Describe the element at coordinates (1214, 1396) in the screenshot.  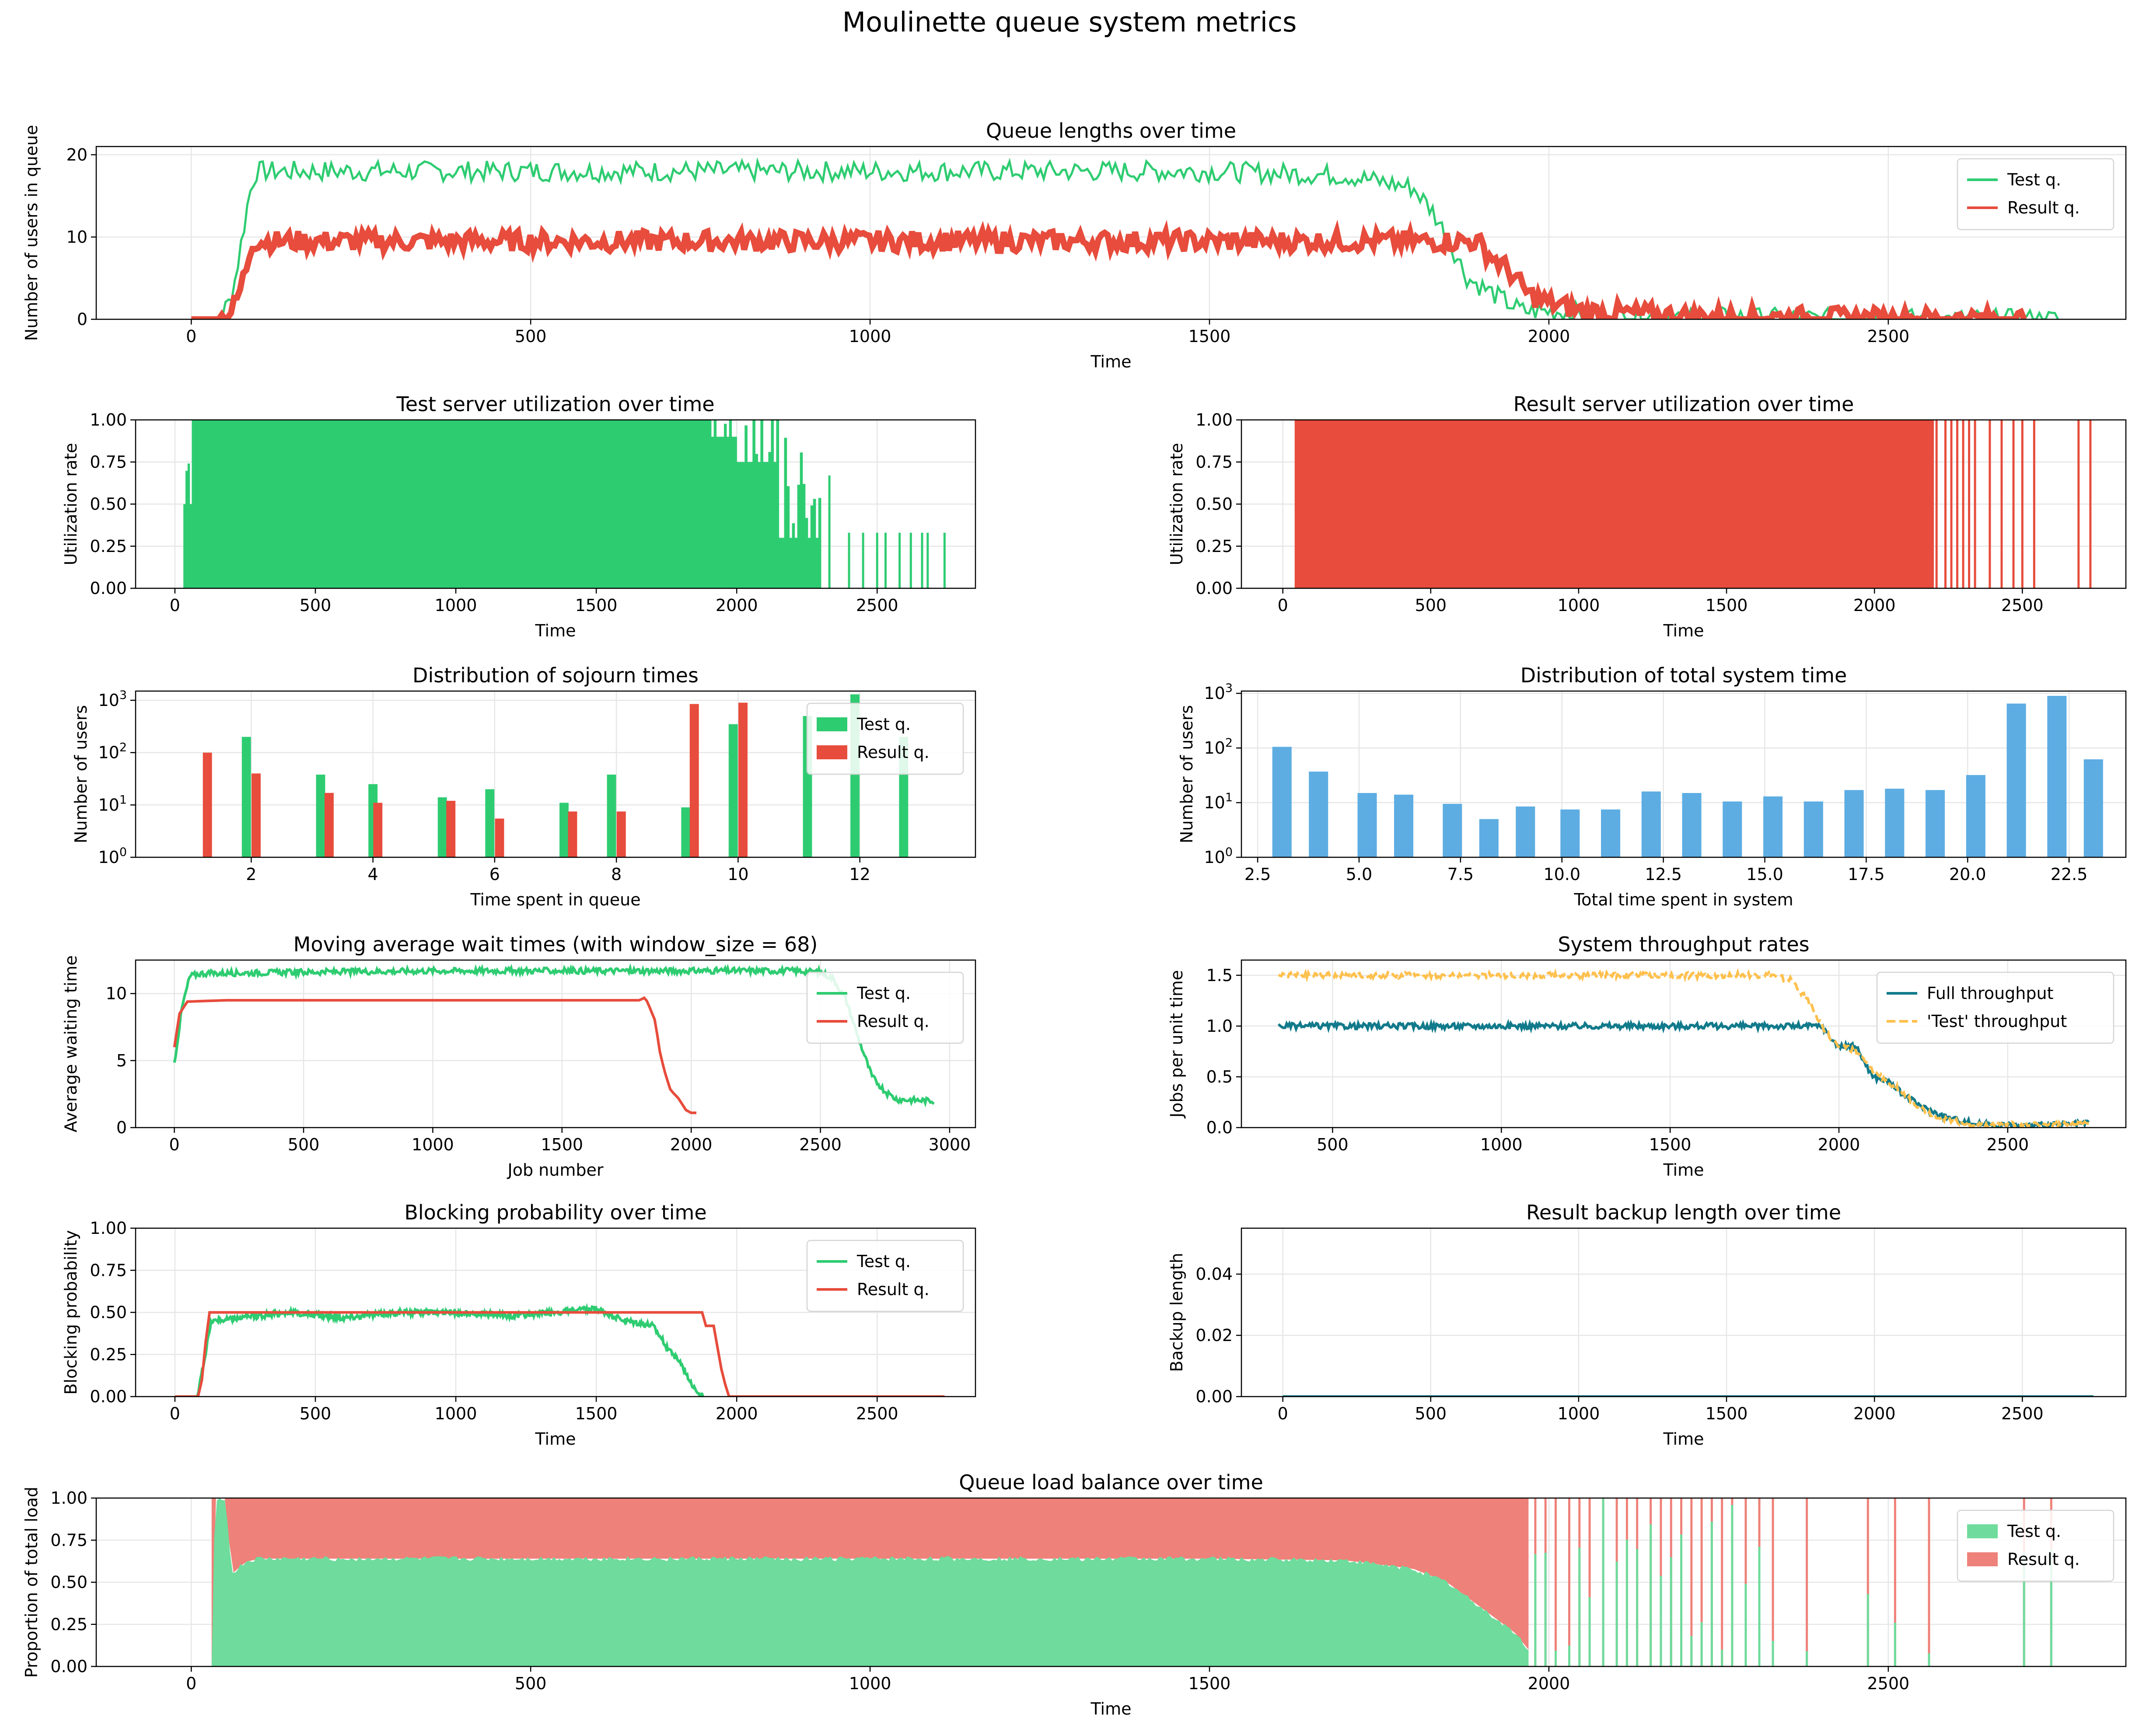
I see `y-tick-label: 0.00` at that location.